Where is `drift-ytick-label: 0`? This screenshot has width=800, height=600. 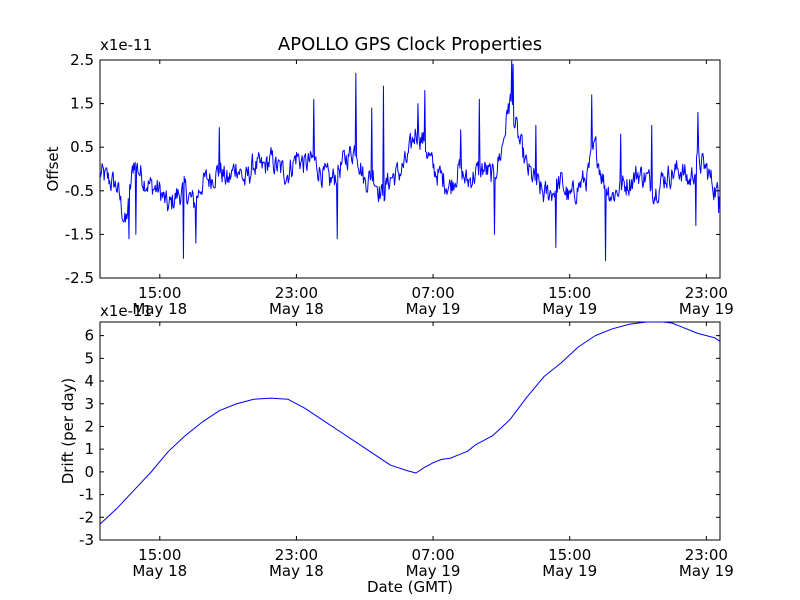
drift-ytick-label: 0 is located at coordinates (89, 472).